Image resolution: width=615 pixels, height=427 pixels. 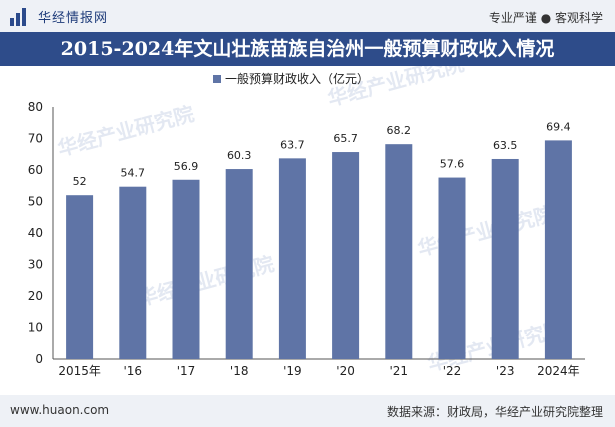 I want to click on website-link: www.huaon.com, so click(x=60, y=410).